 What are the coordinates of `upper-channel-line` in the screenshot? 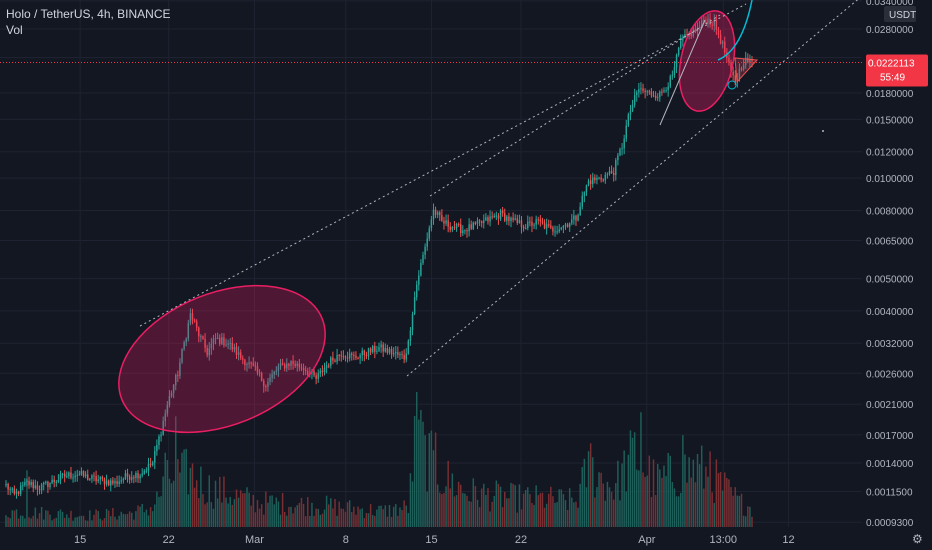 It's located at (575, 105).